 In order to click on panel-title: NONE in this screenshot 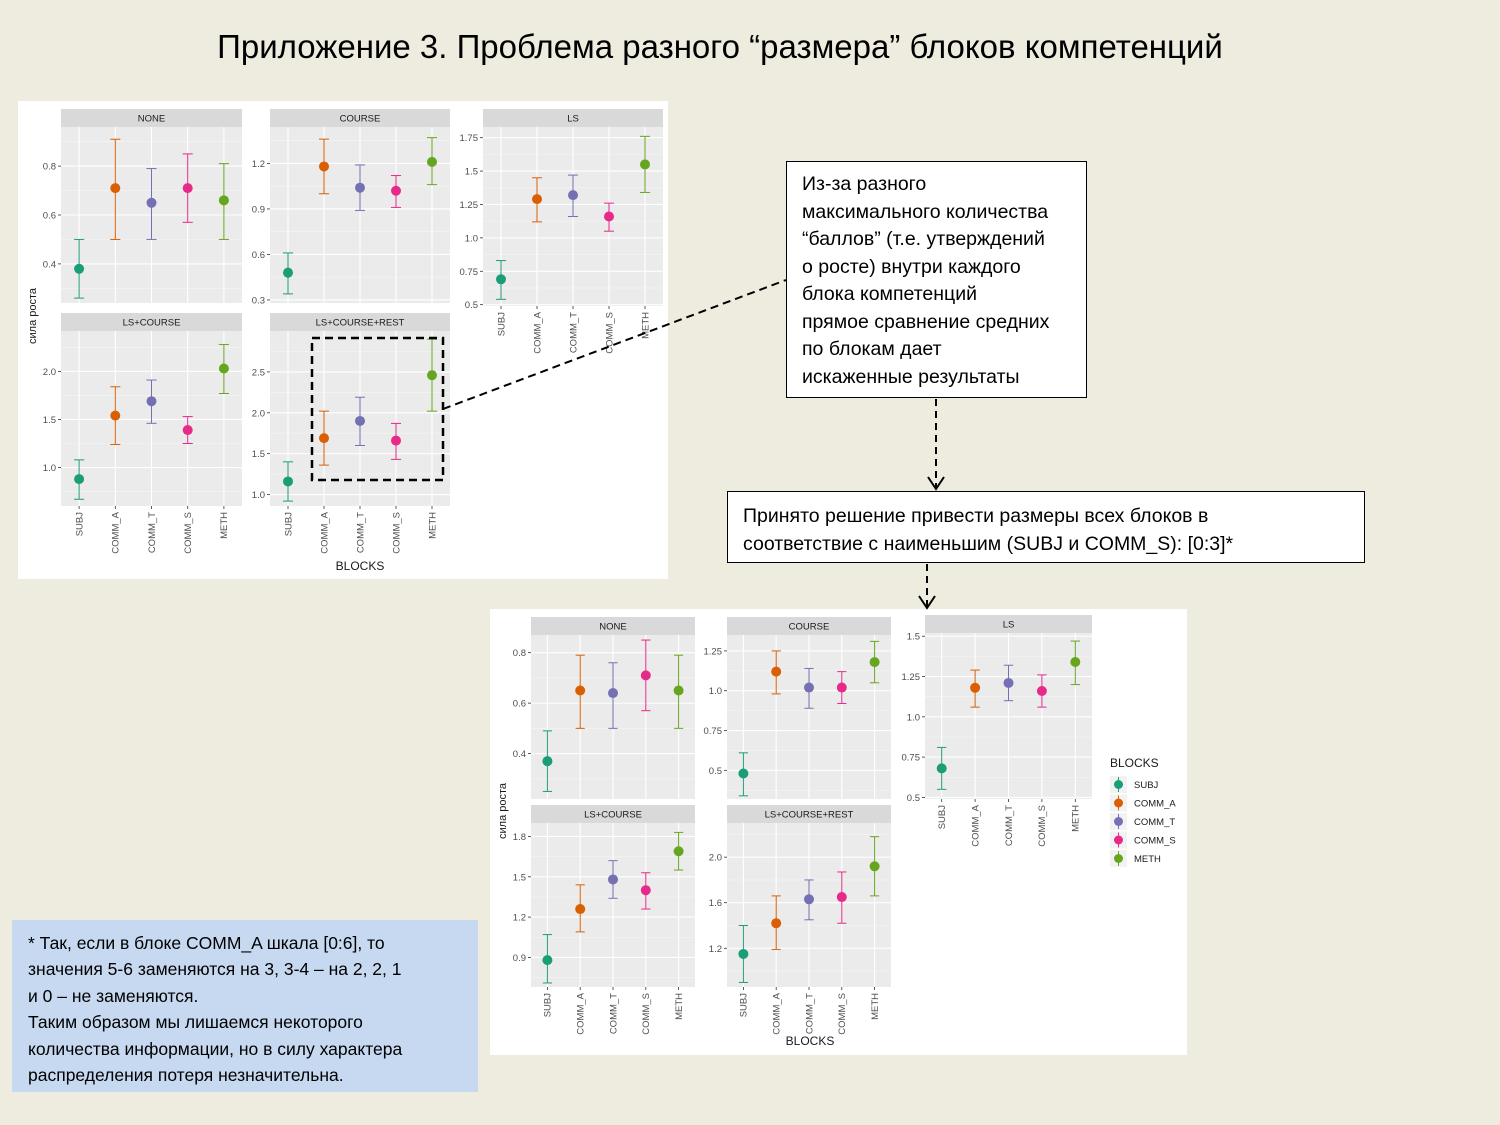, I will do `click(612, 627)`.